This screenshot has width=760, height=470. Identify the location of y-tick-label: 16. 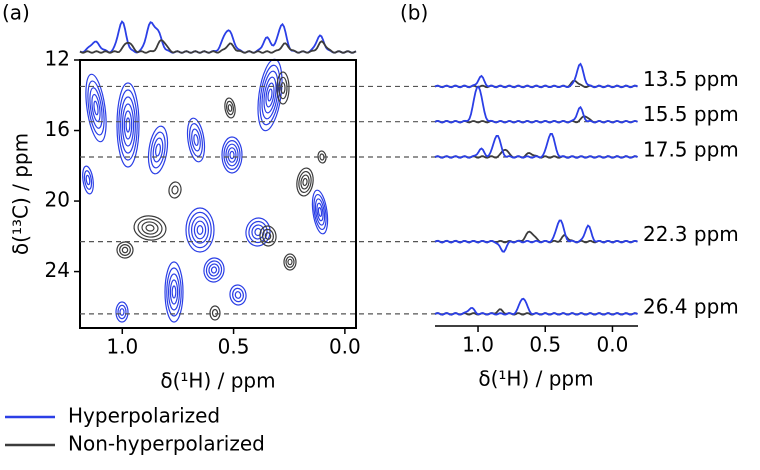
(57, 129).